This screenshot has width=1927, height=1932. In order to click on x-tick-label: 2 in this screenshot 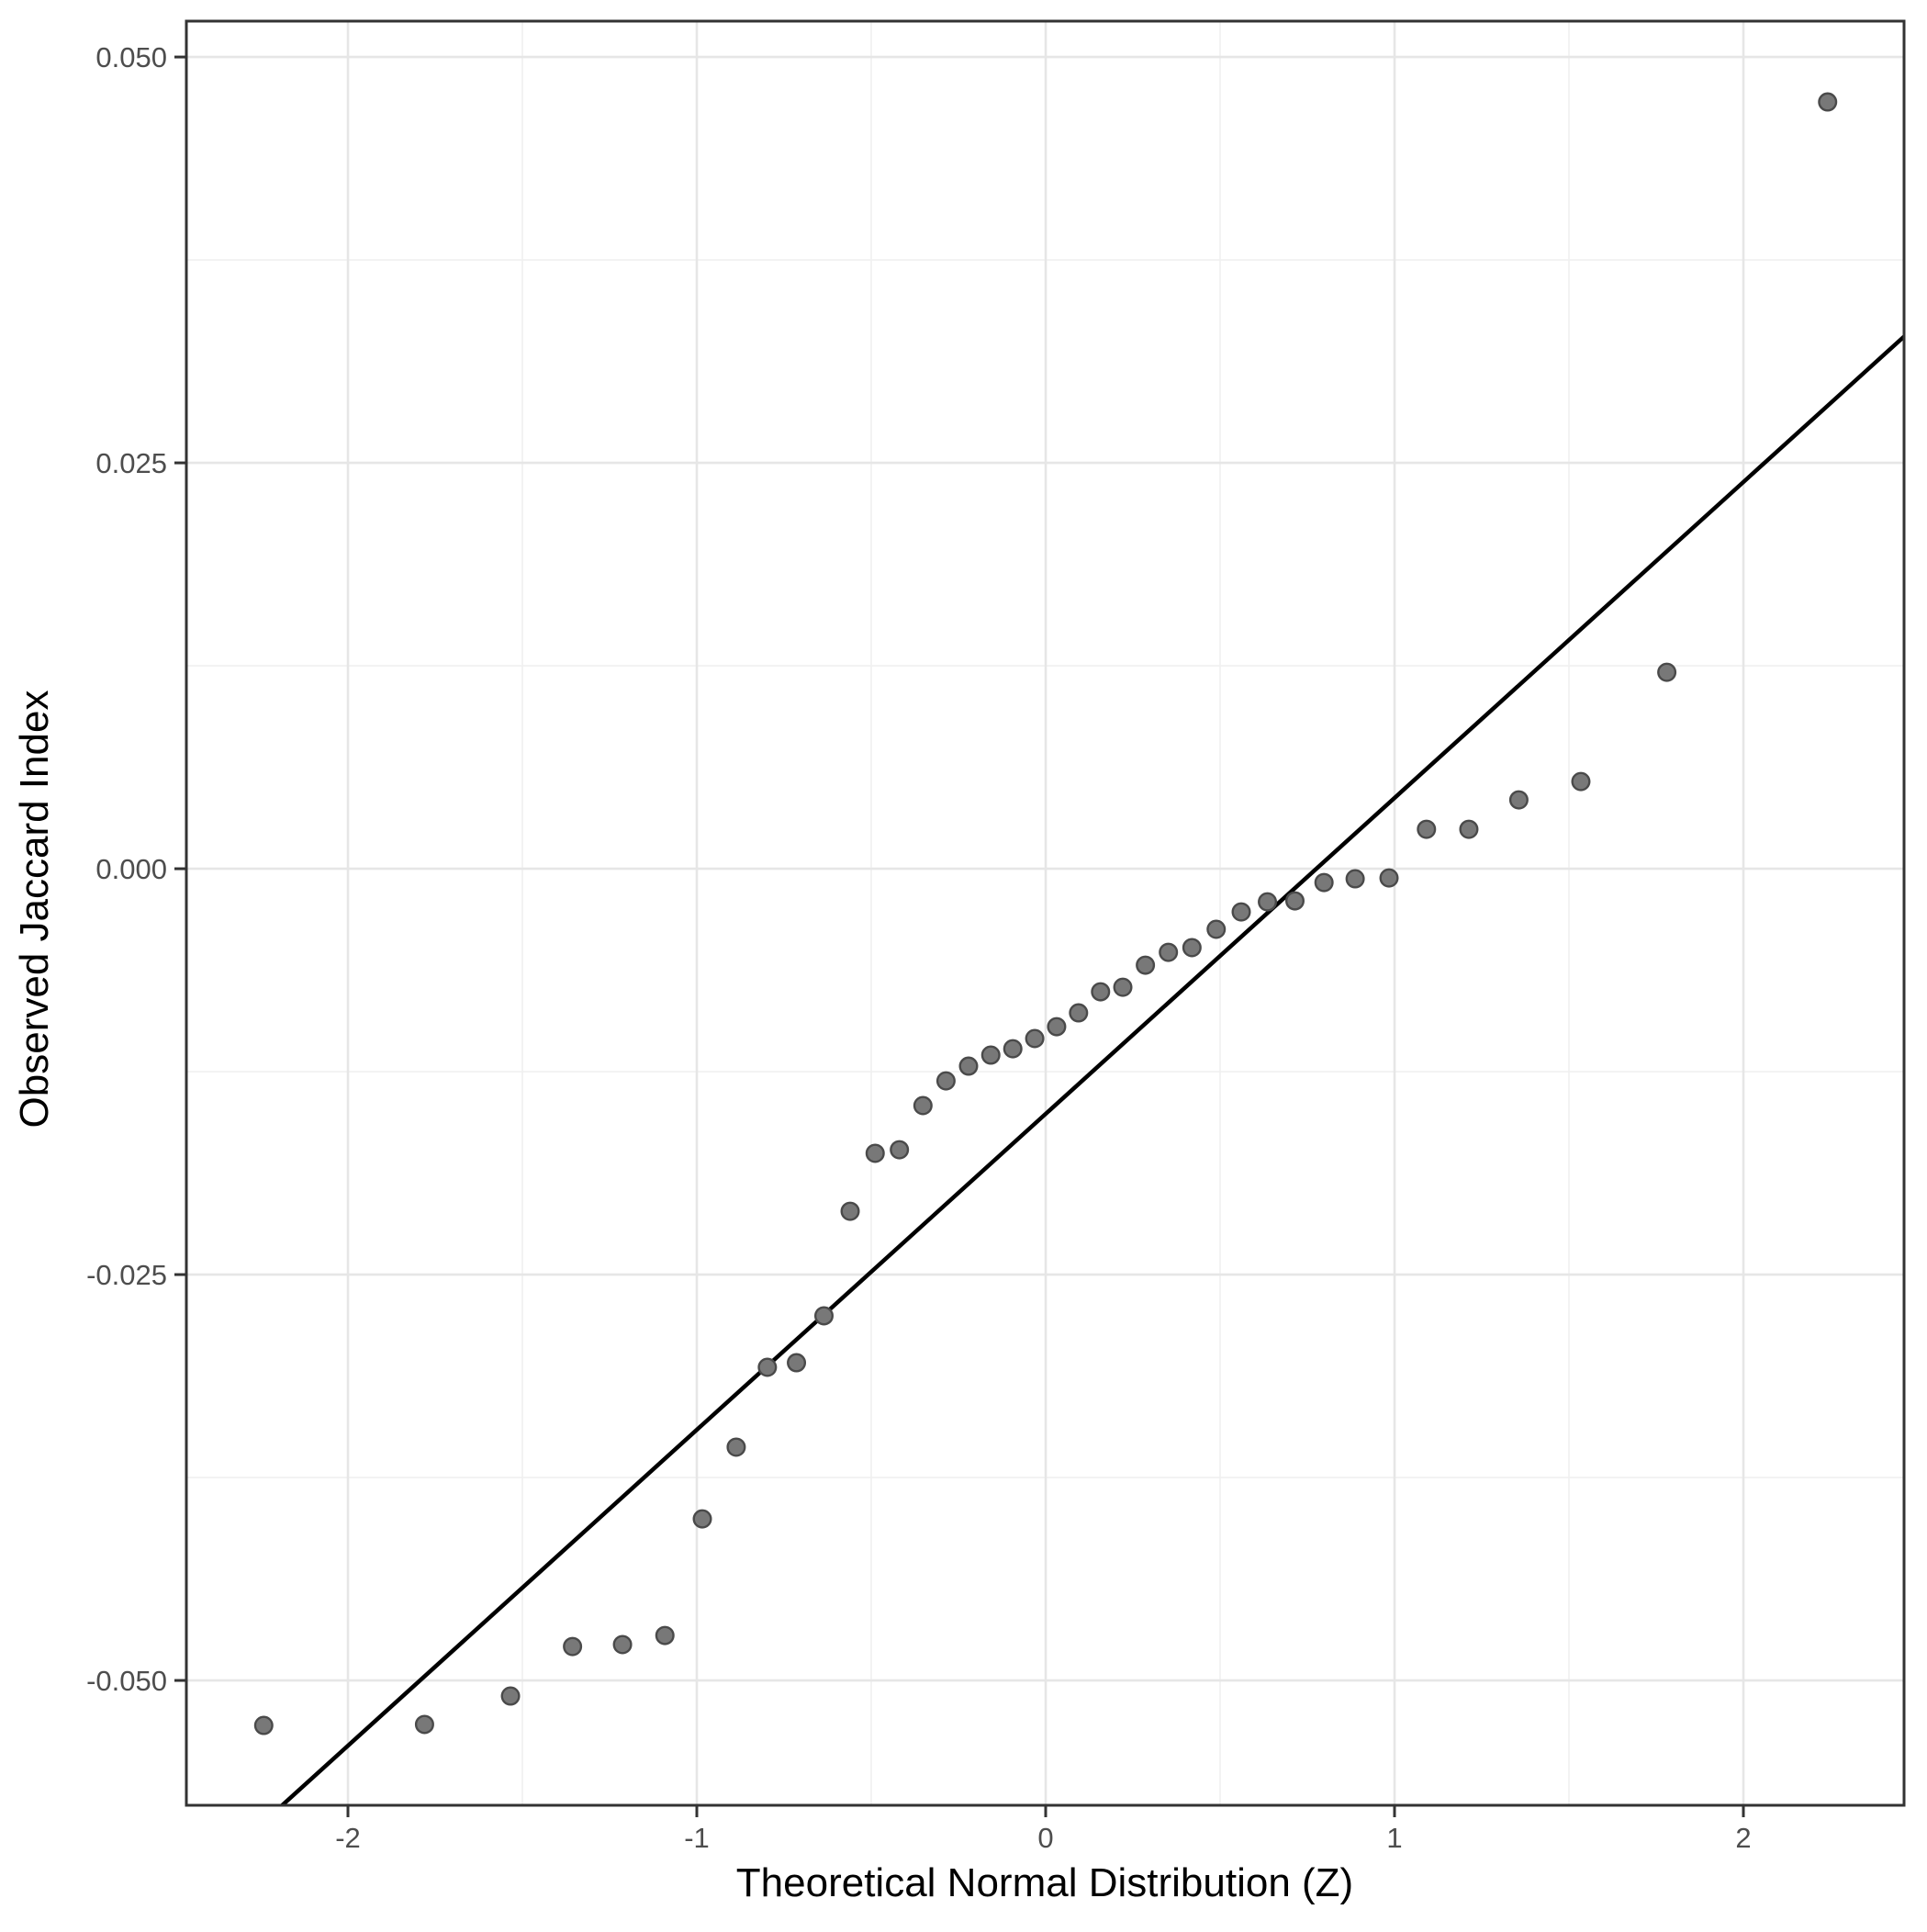, I will do `click(1743, 1838)`.